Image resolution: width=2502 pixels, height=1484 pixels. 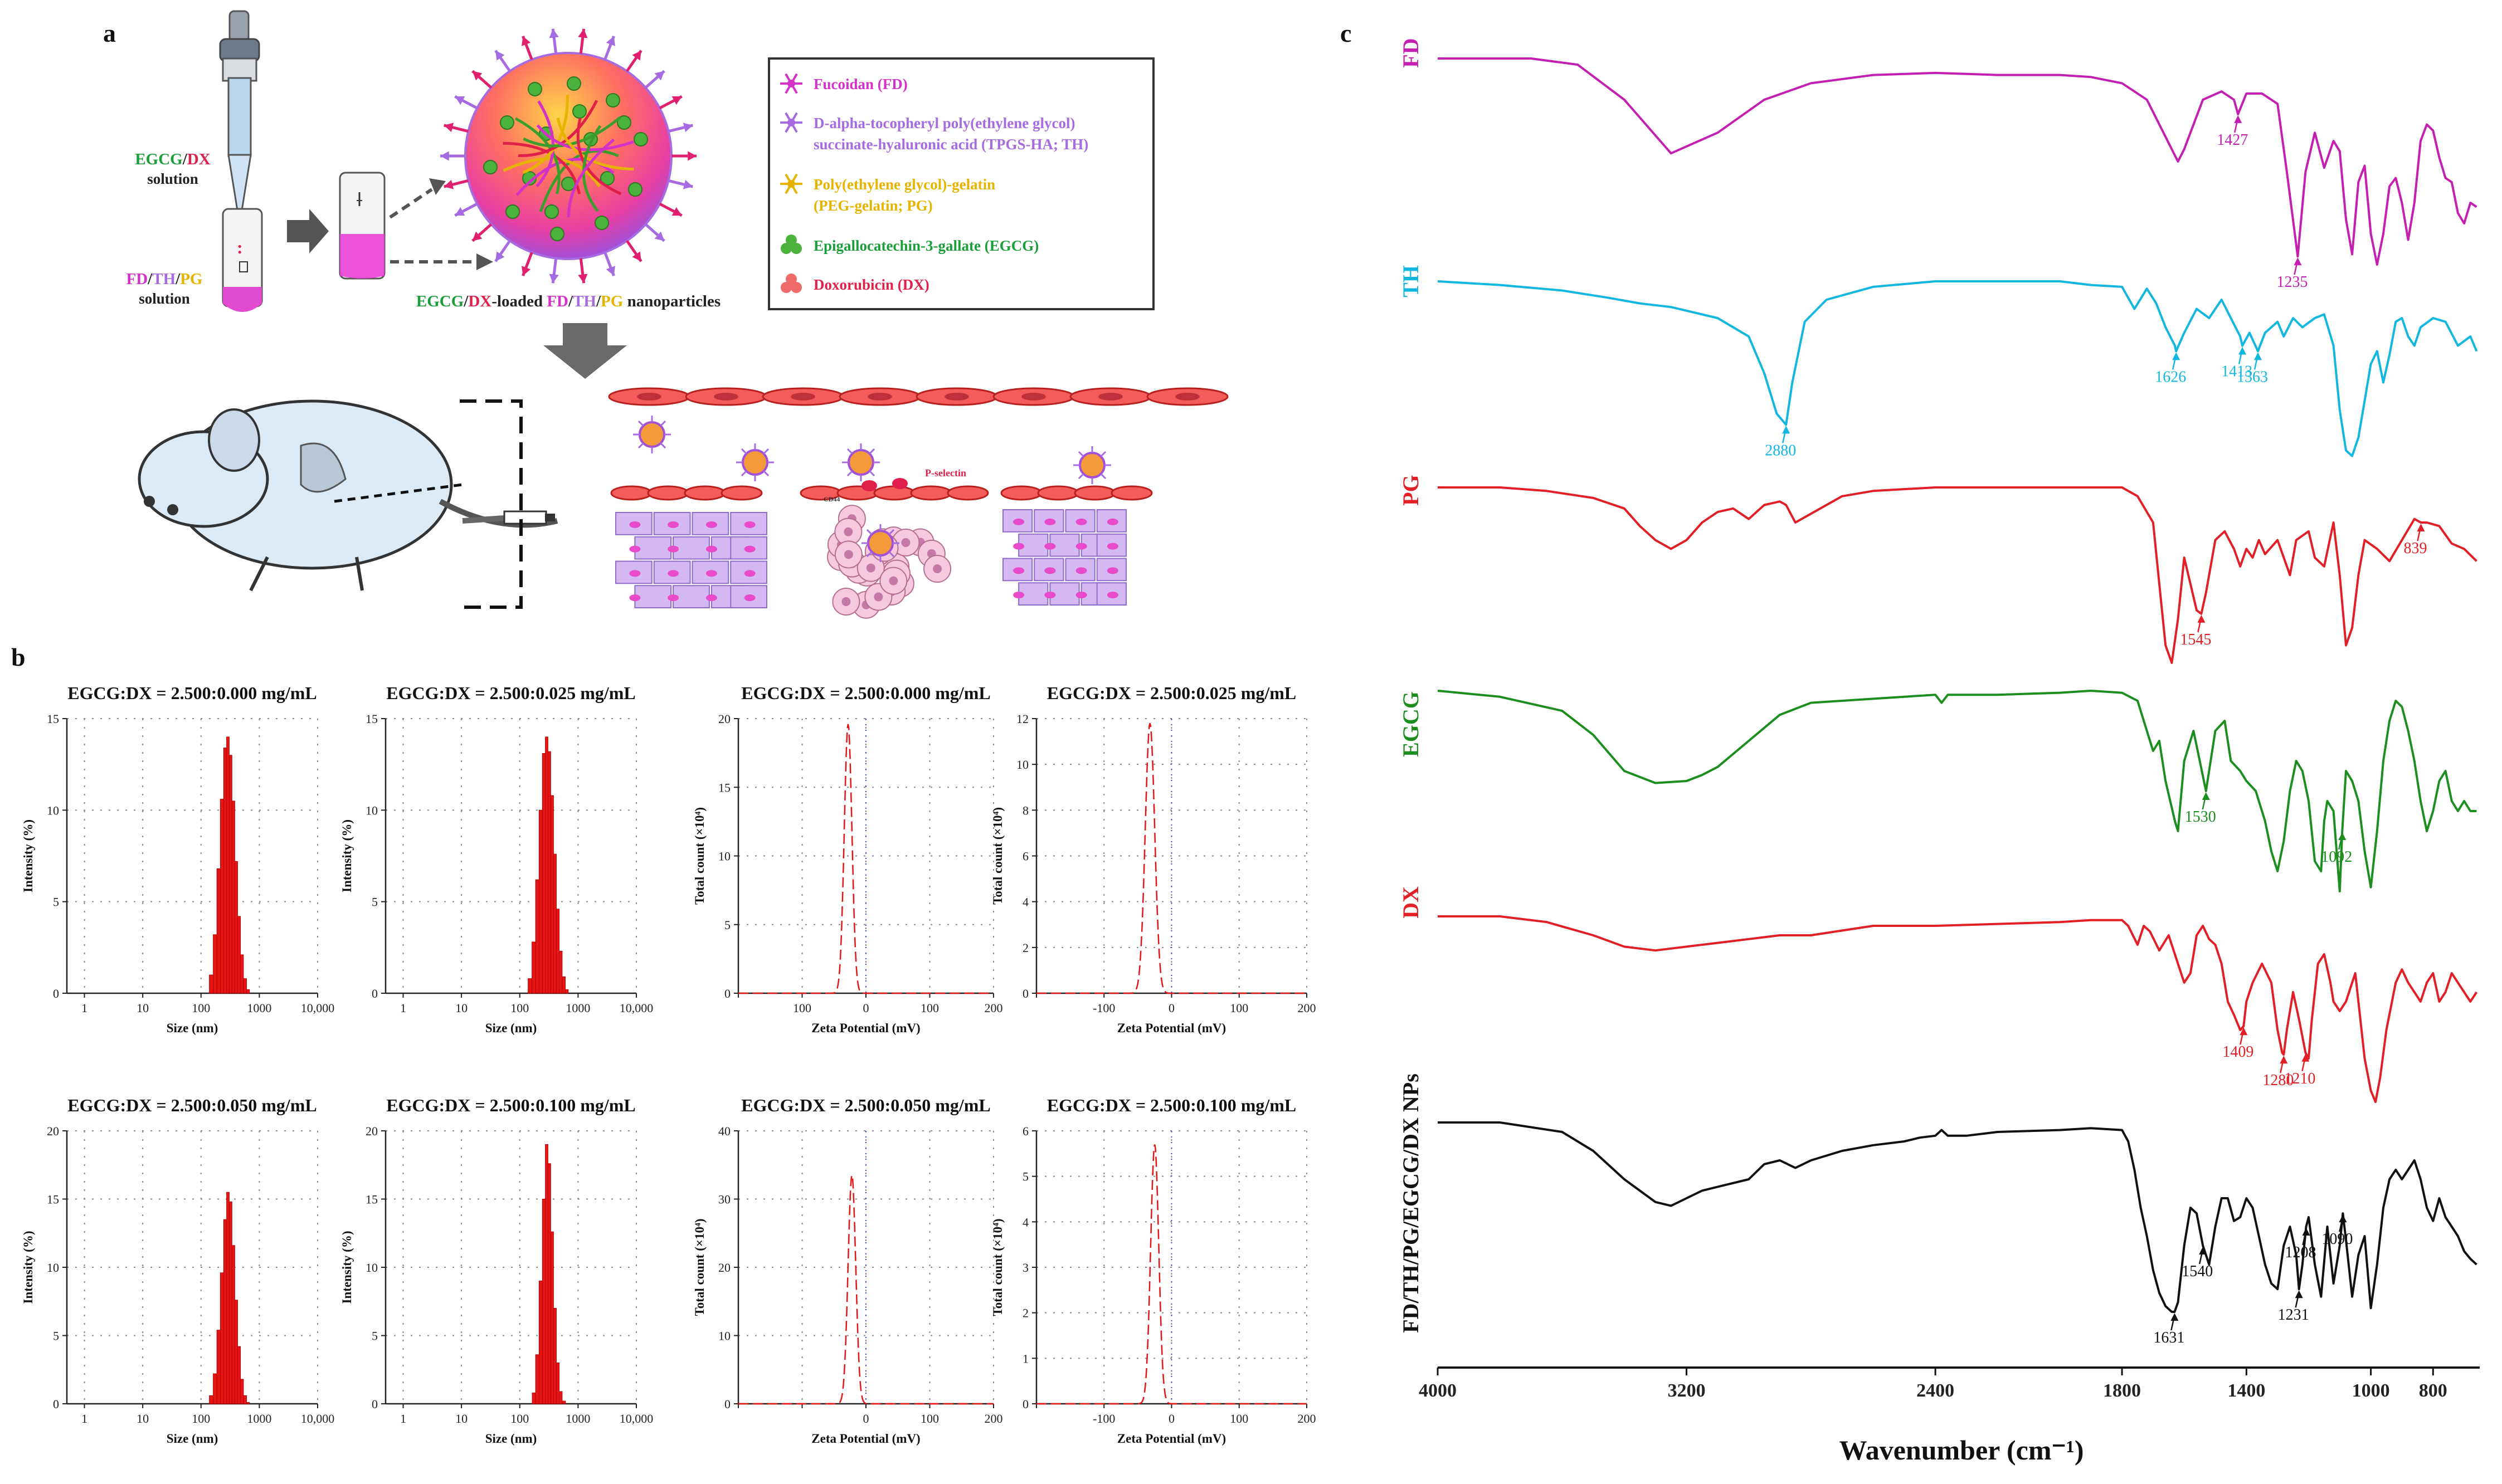 I want to click on np-caption: EGCG/DX-loaded FD/TH/PG nanoparticles, so click(x=568, y=301).